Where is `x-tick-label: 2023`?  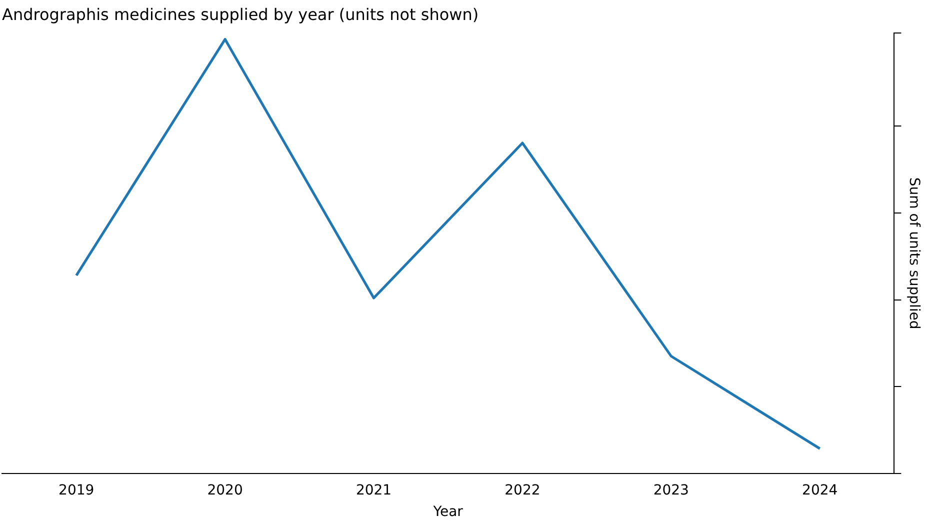
x-tick-label: 2023 is located at coordinates (671, 490).